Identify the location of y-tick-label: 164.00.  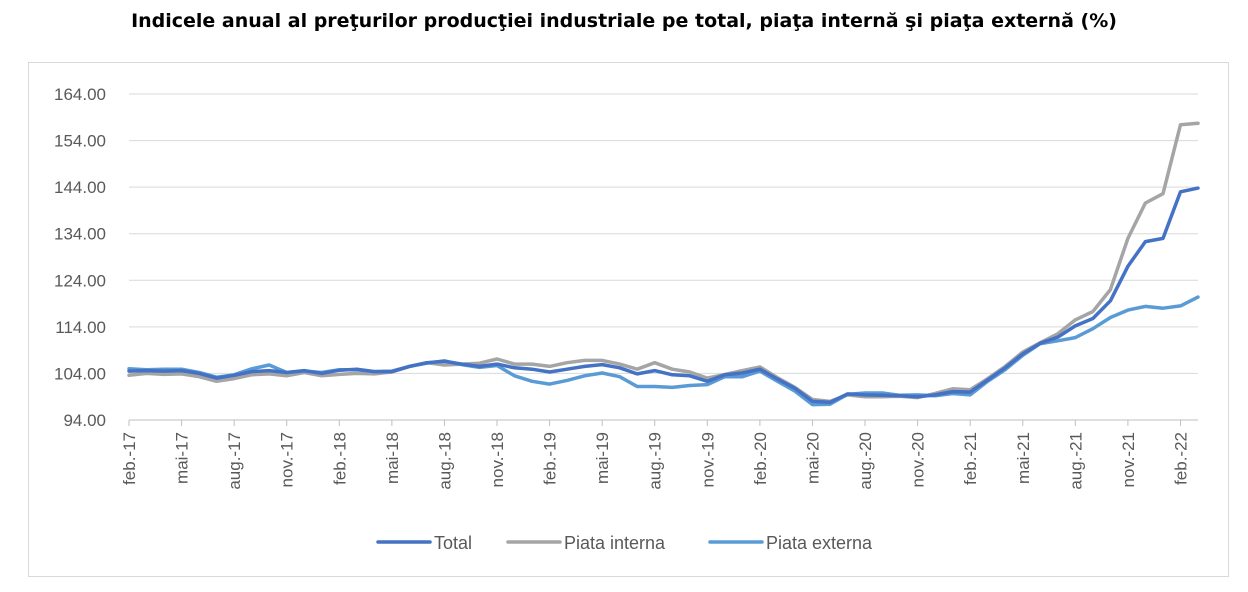
(80, 94).